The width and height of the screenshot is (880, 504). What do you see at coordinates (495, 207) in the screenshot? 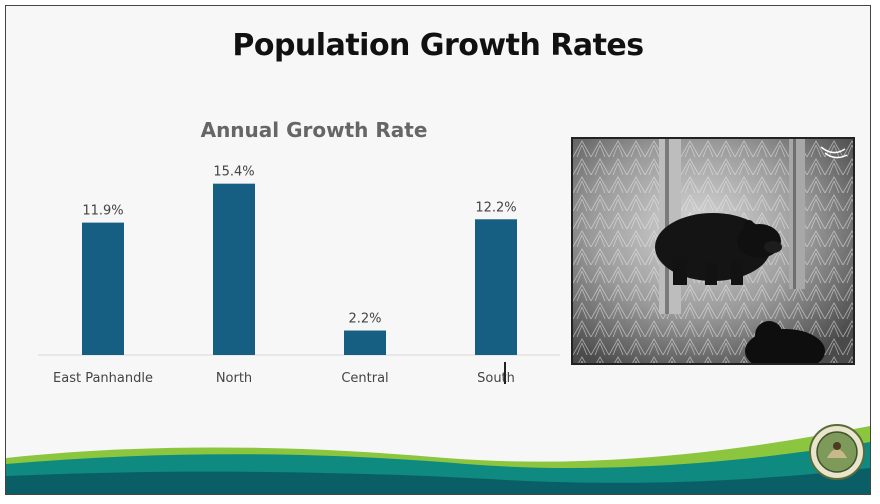
I see `data-label: 12.2%` at bounding box center [495, 207].